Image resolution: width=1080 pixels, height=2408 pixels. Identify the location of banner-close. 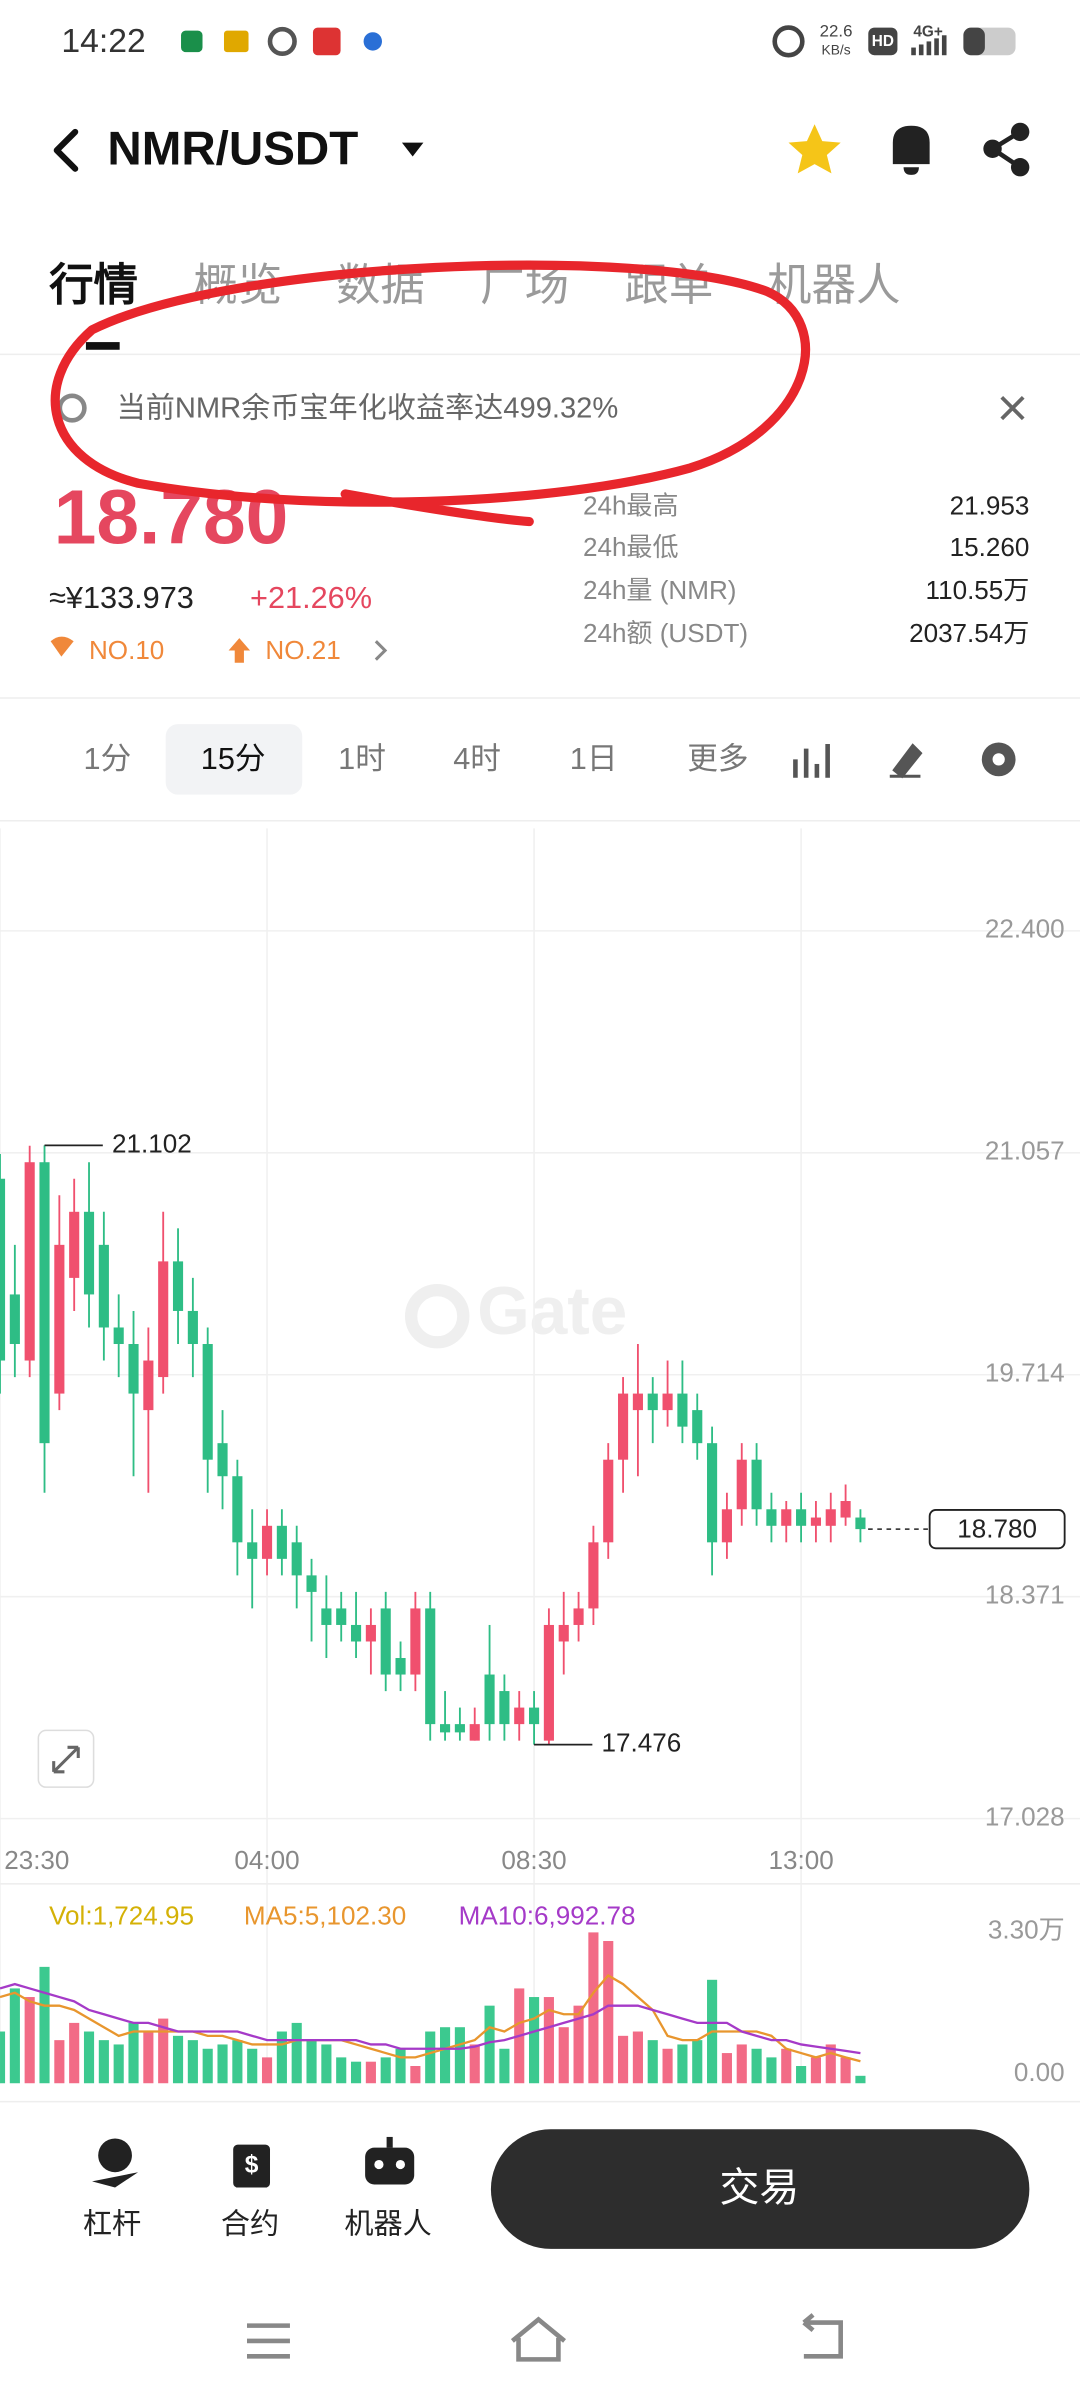
(1012, 408).